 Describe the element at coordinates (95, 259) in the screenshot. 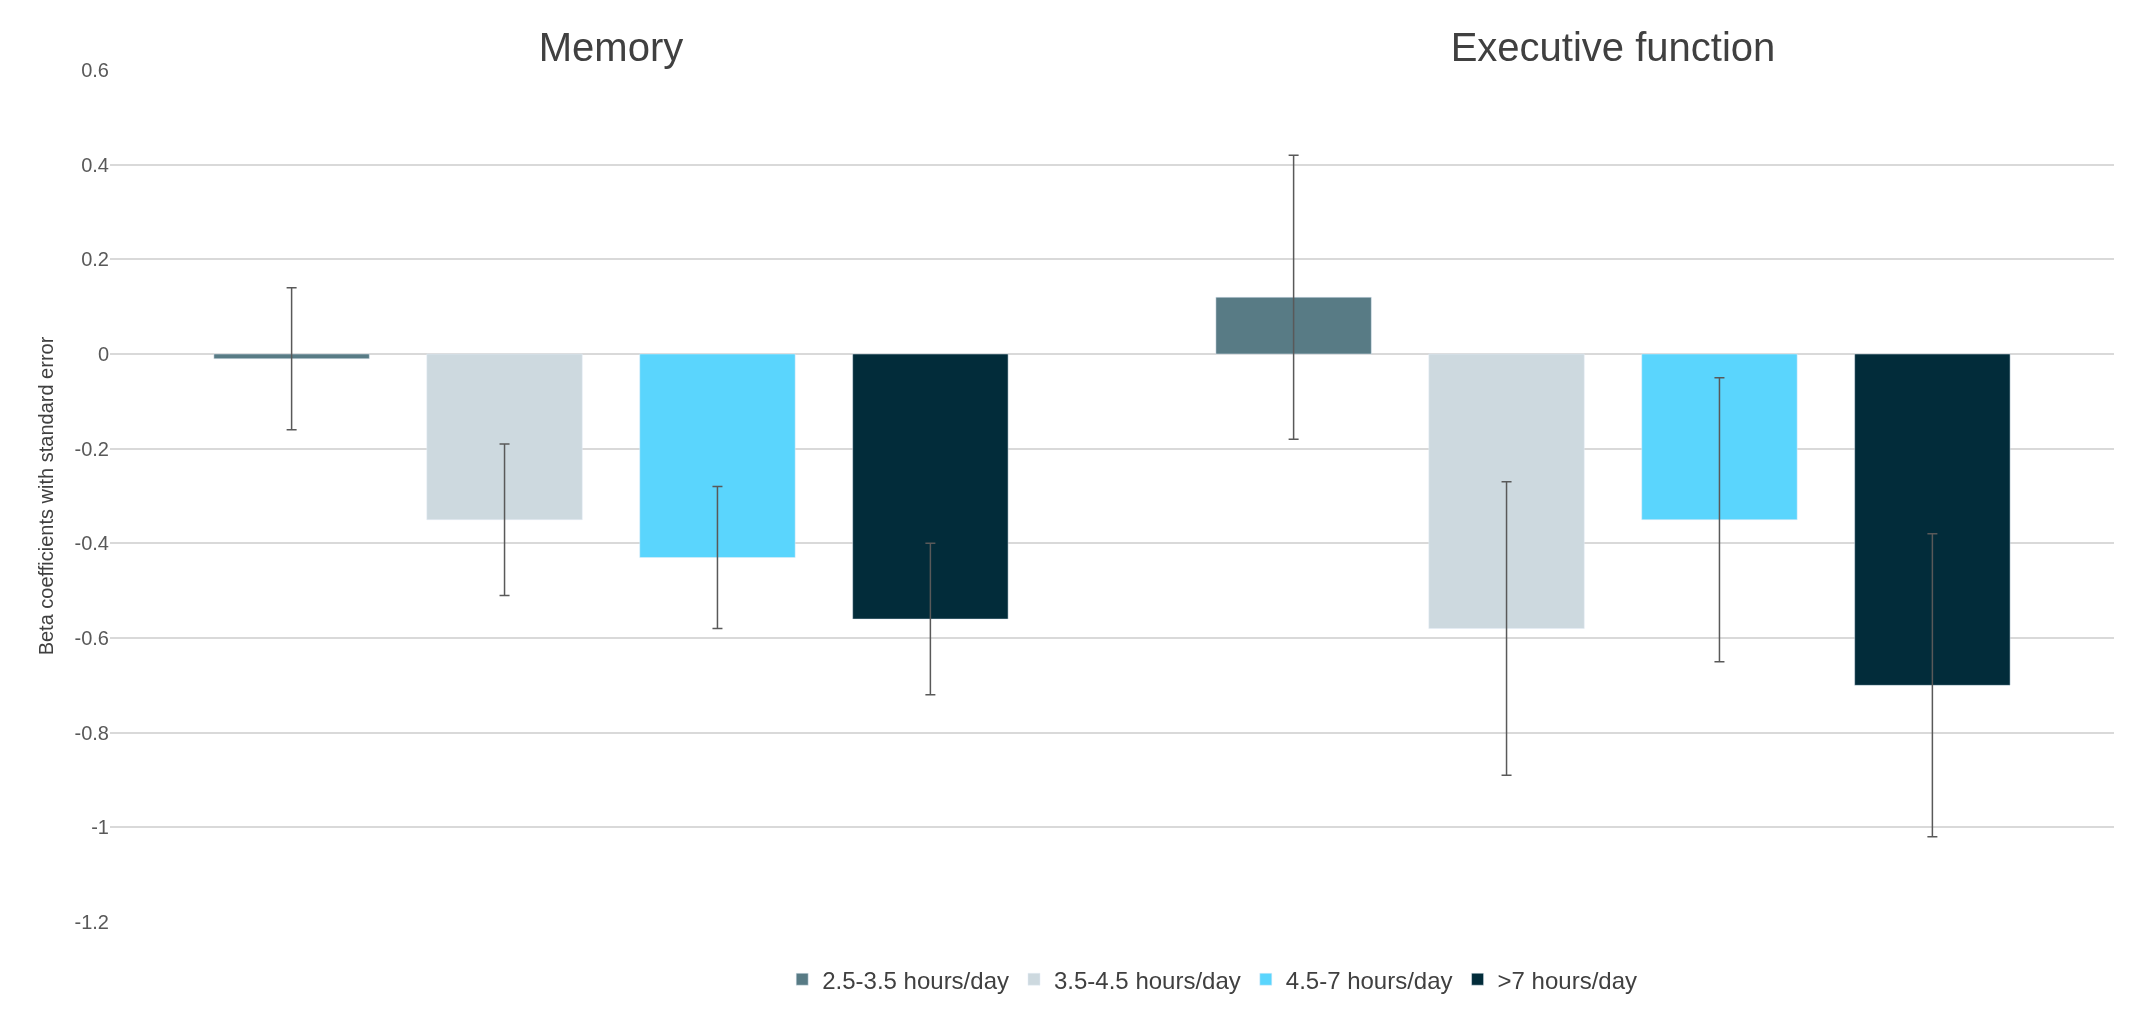

I see `y-tick-label: 0.2` at that location.